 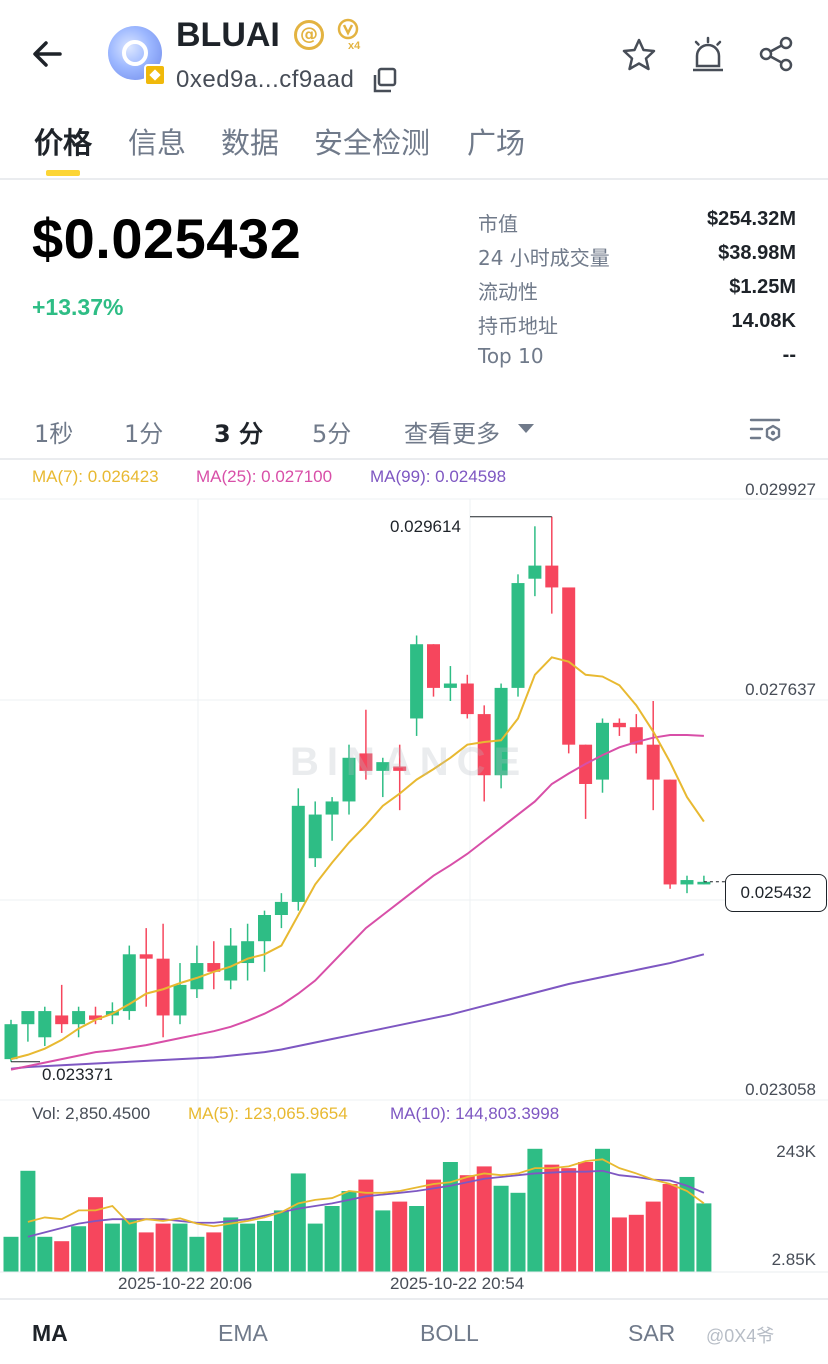 I want to click on interval-5m: 5分, so click(x=332, y=434).